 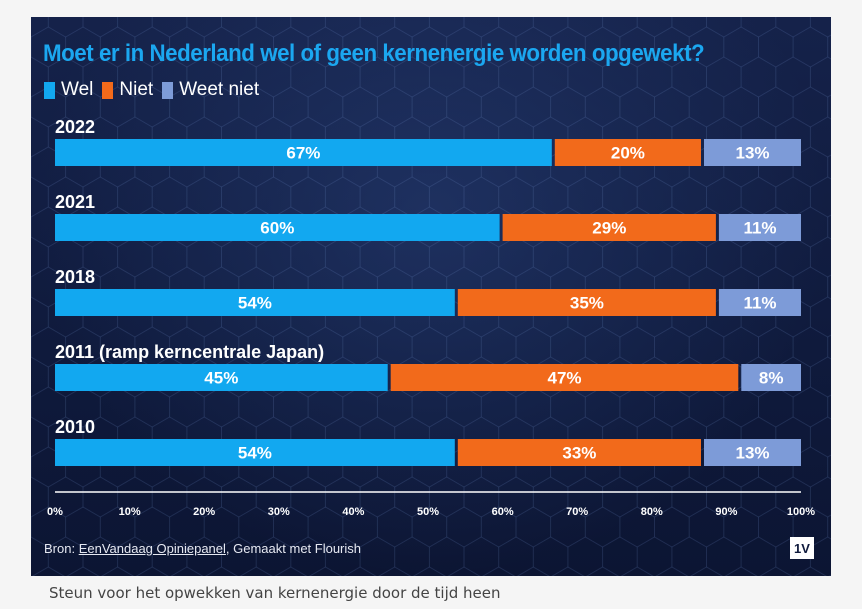 What do you see at coordinates (279, 512) in the screenshot?
I see `x-tick-label: 30%` at bounding box center [279, 512].